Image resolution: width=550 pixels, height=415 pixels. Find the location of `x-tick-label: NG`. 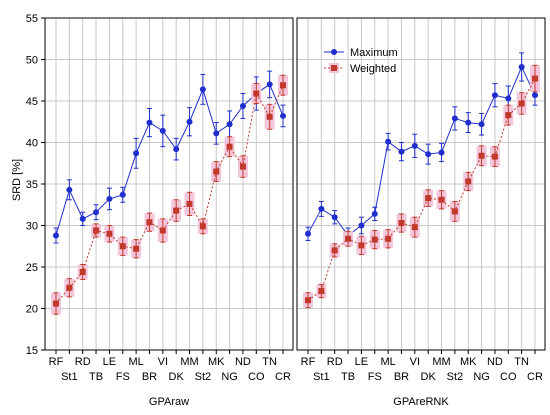

x-tick-label: NG is located at coordinates (481, 377).